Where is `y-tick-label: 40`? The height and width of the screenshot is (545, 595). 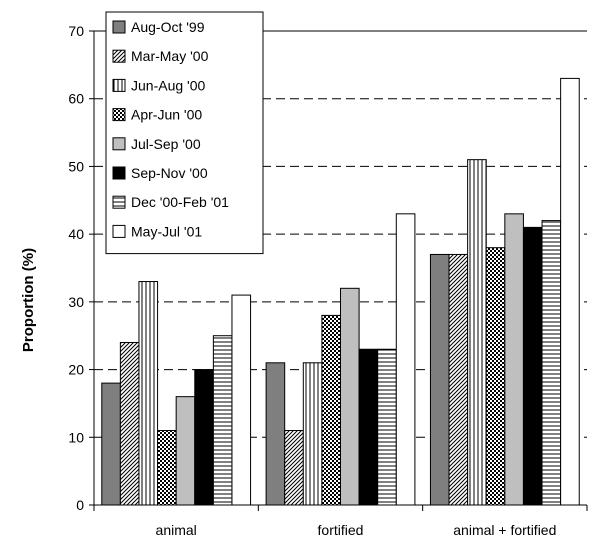
y-tick-label: 40 is located at coordinates (76, 234).